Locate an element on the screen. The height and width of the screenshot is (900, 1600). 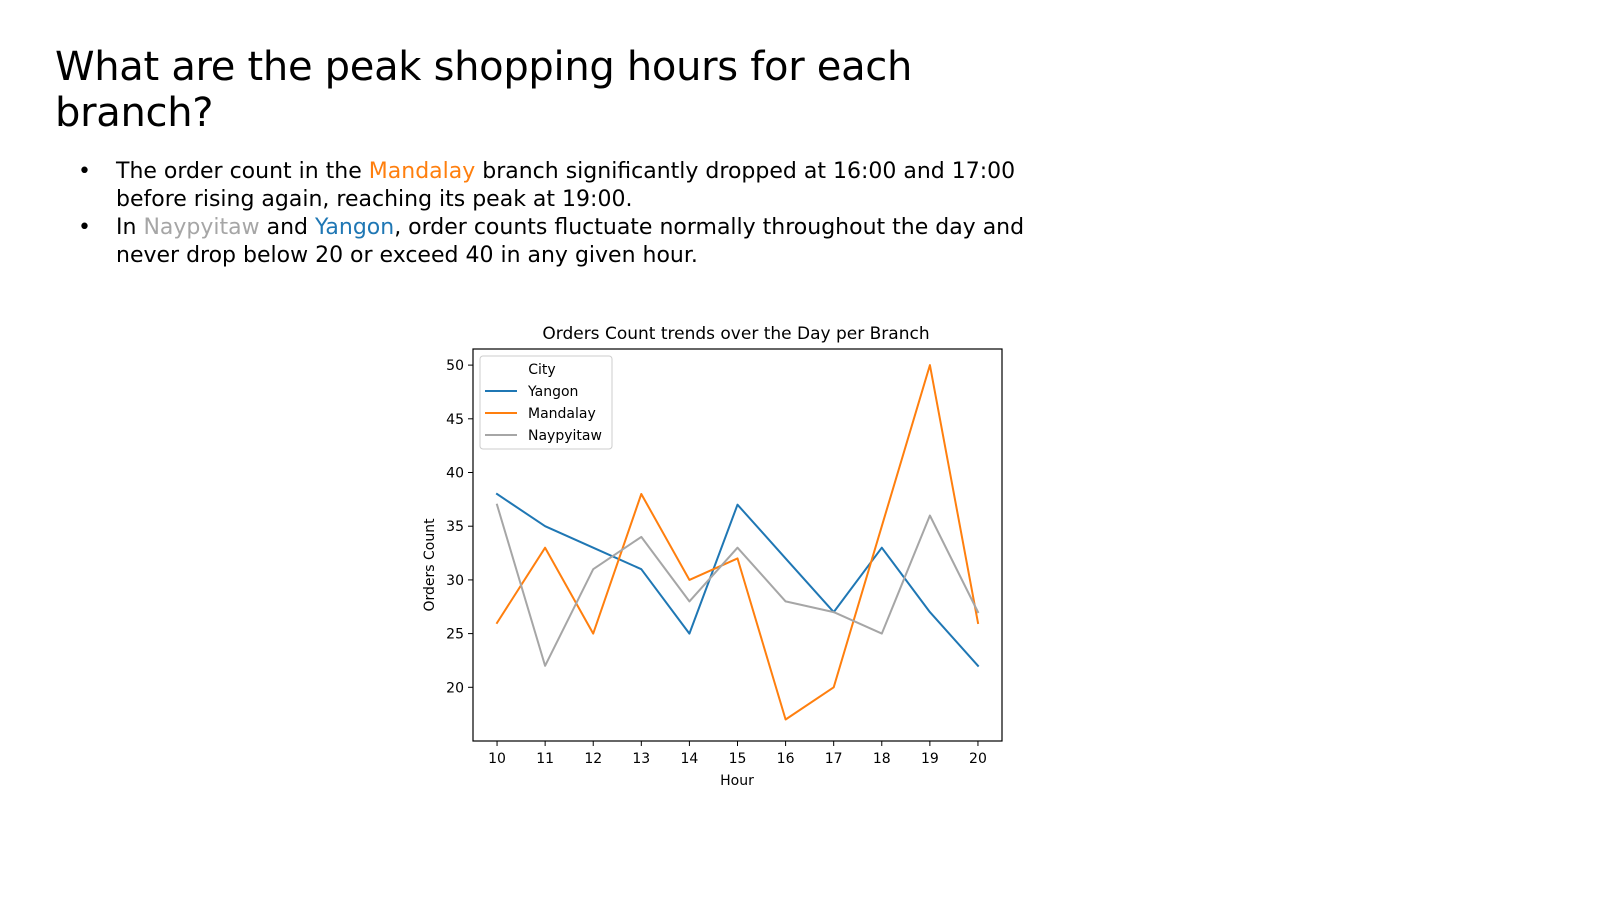
y-tick-label: 35 is located at coordinates (455, 527).